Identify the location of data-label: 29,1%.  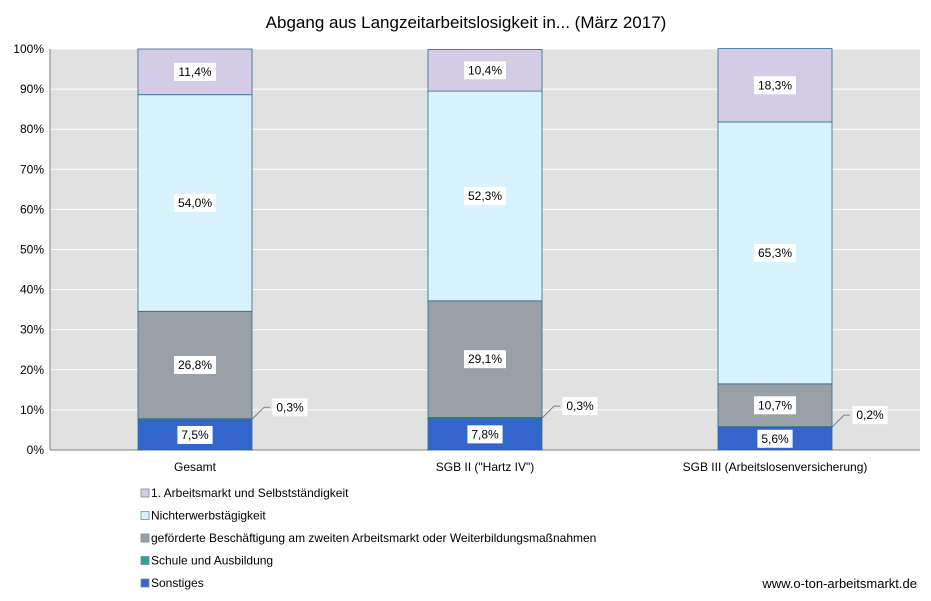
(485, 359).